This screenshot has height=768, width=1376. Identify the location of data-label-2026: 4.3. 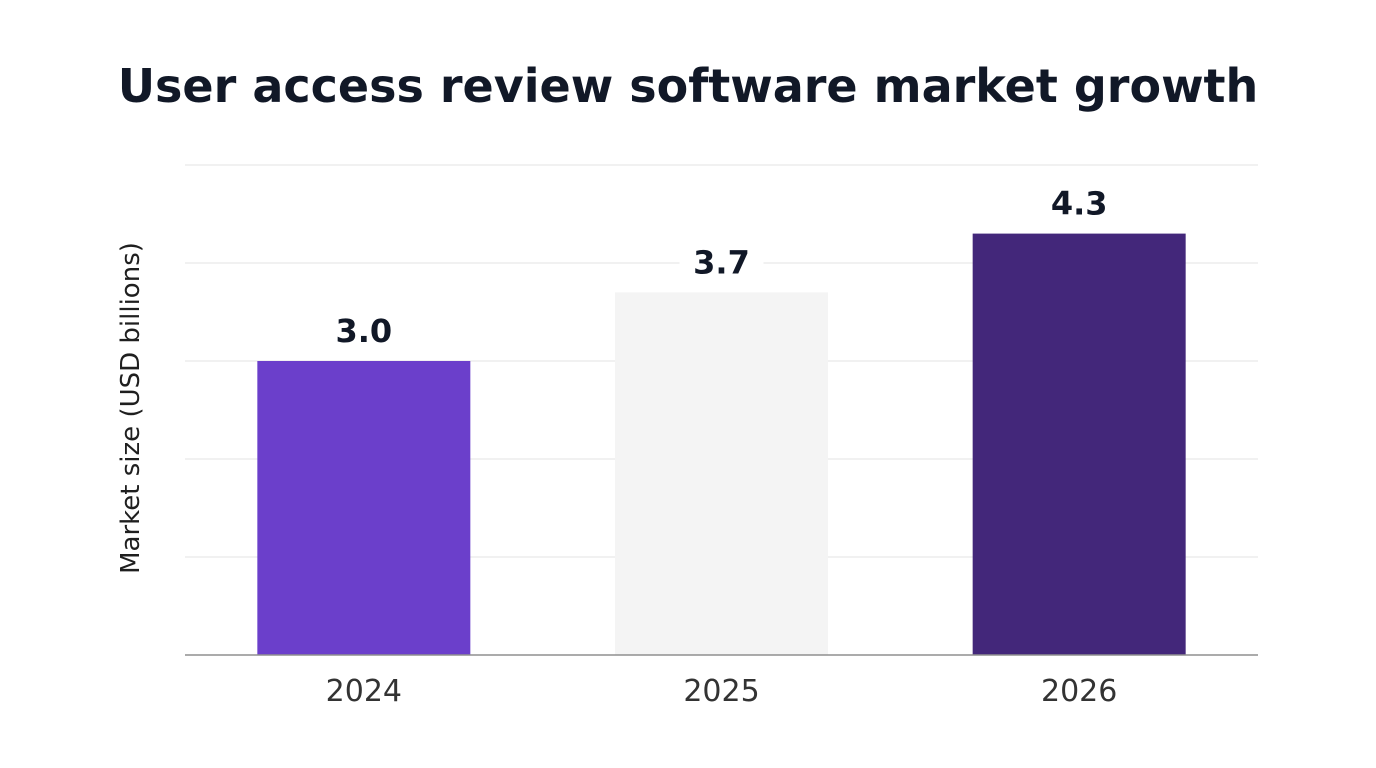
(1079, 204).